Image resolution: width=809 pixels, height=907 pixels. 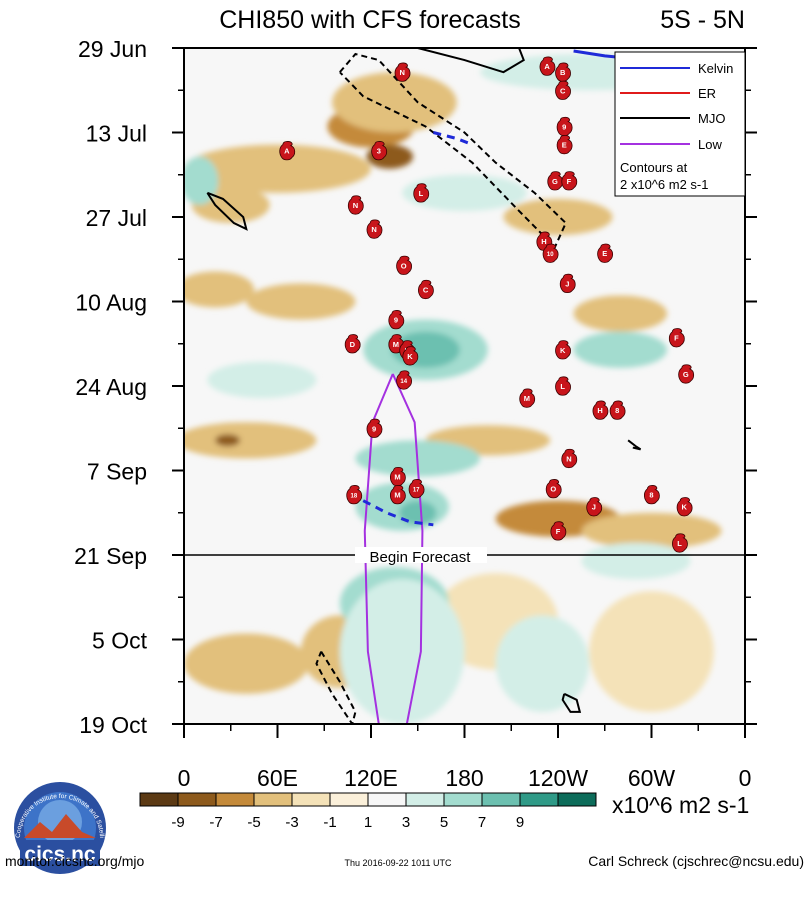 I want to click on colorbar-label: 9, so click(x=520, y=822).